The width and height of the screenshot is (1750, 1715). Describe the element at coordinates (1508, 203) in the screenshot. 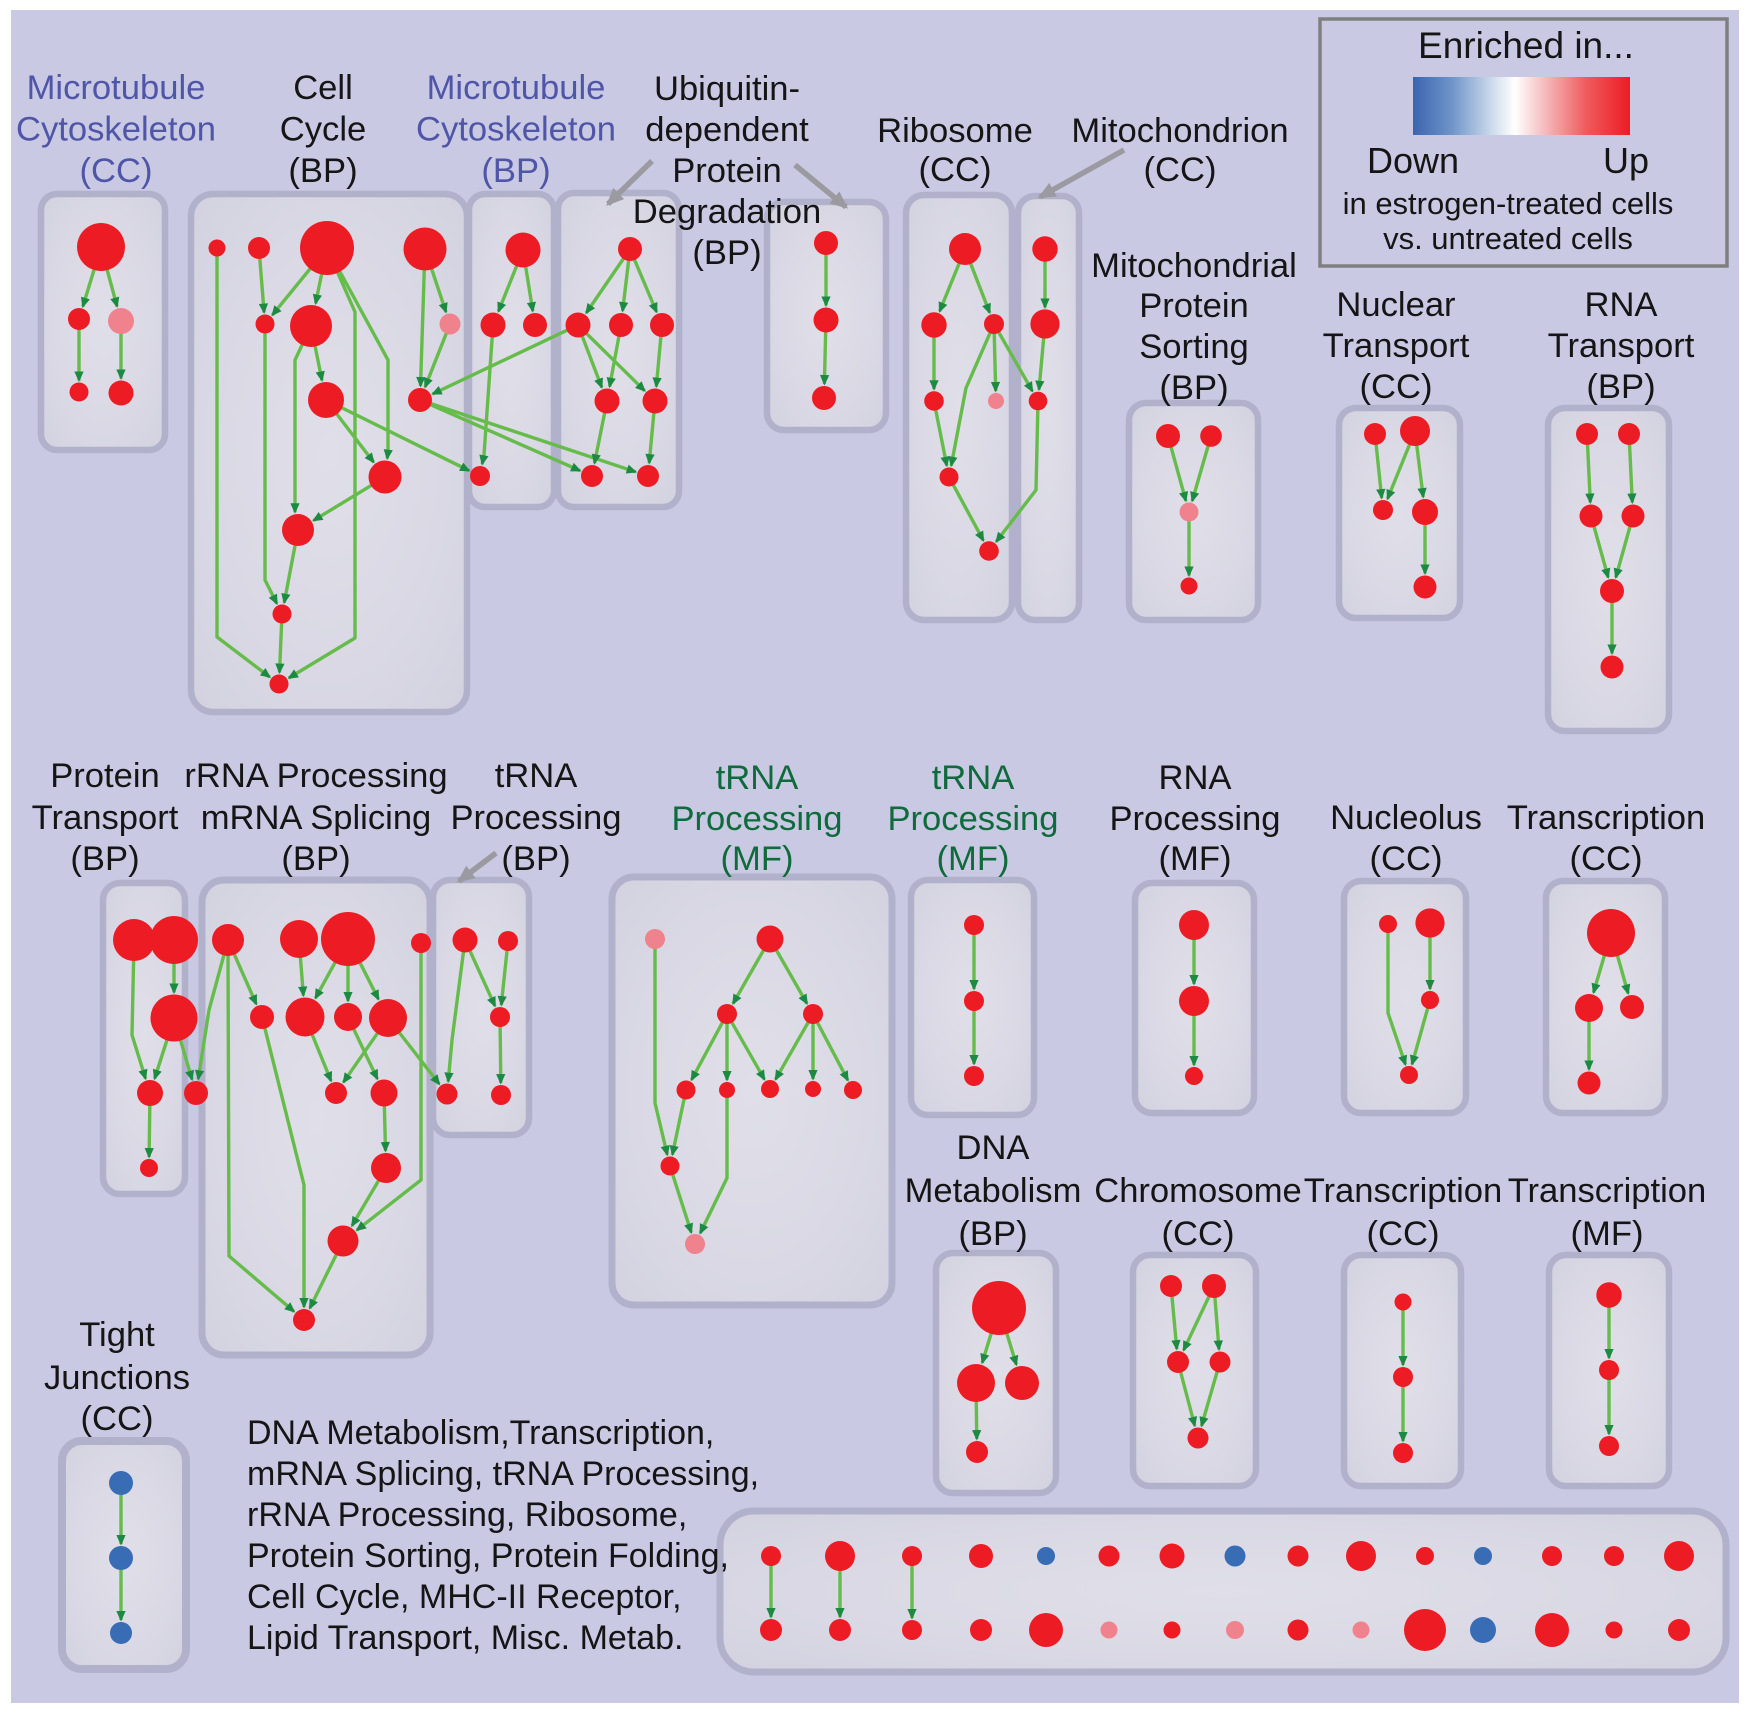

I see `svg-text: in estrogen-treated cells` at that location.